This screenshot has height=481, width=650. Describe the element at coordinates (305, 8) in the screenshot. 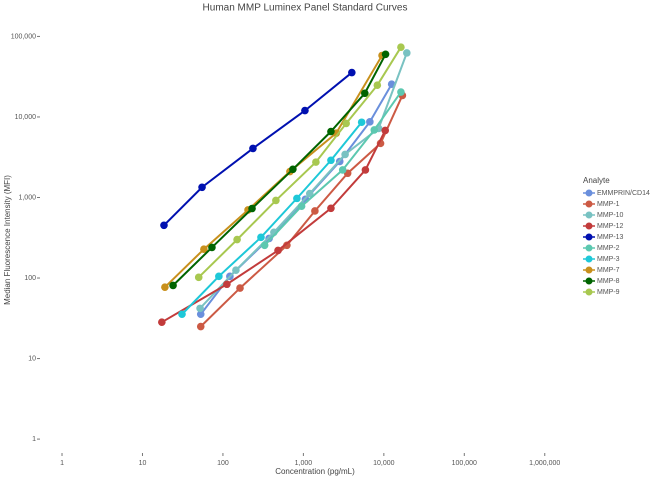

I see `chart-title: Human MMP Luminex Panel Standard Curves` at that location.